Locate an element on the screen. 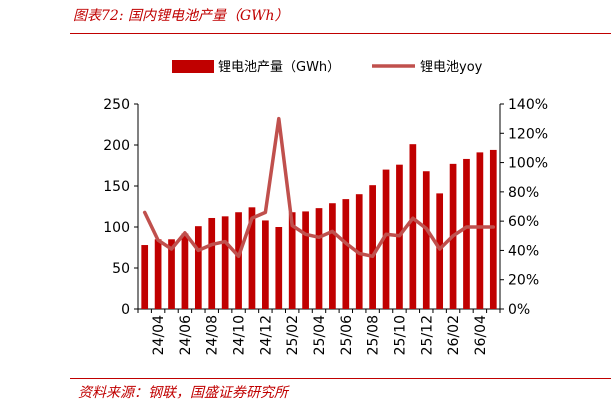  yoy-point-25/04 is located at coordinates (319, 237).